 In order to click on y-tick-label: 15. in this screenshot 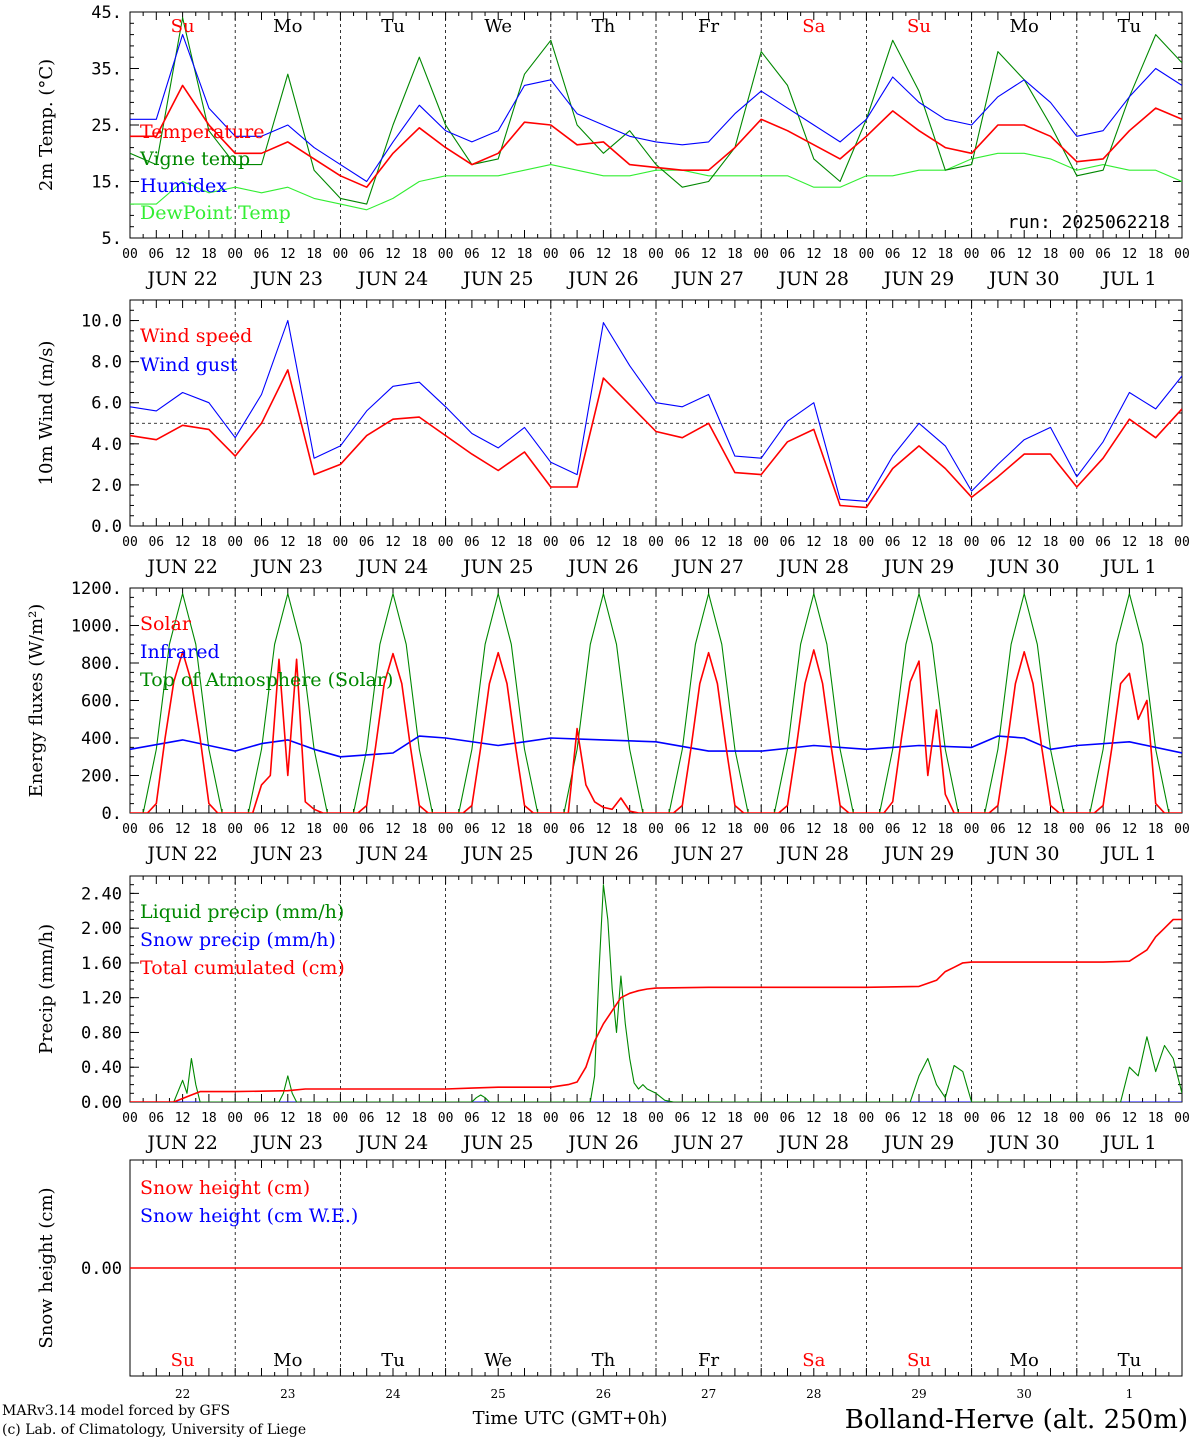, I will do `click(106, 183)`.